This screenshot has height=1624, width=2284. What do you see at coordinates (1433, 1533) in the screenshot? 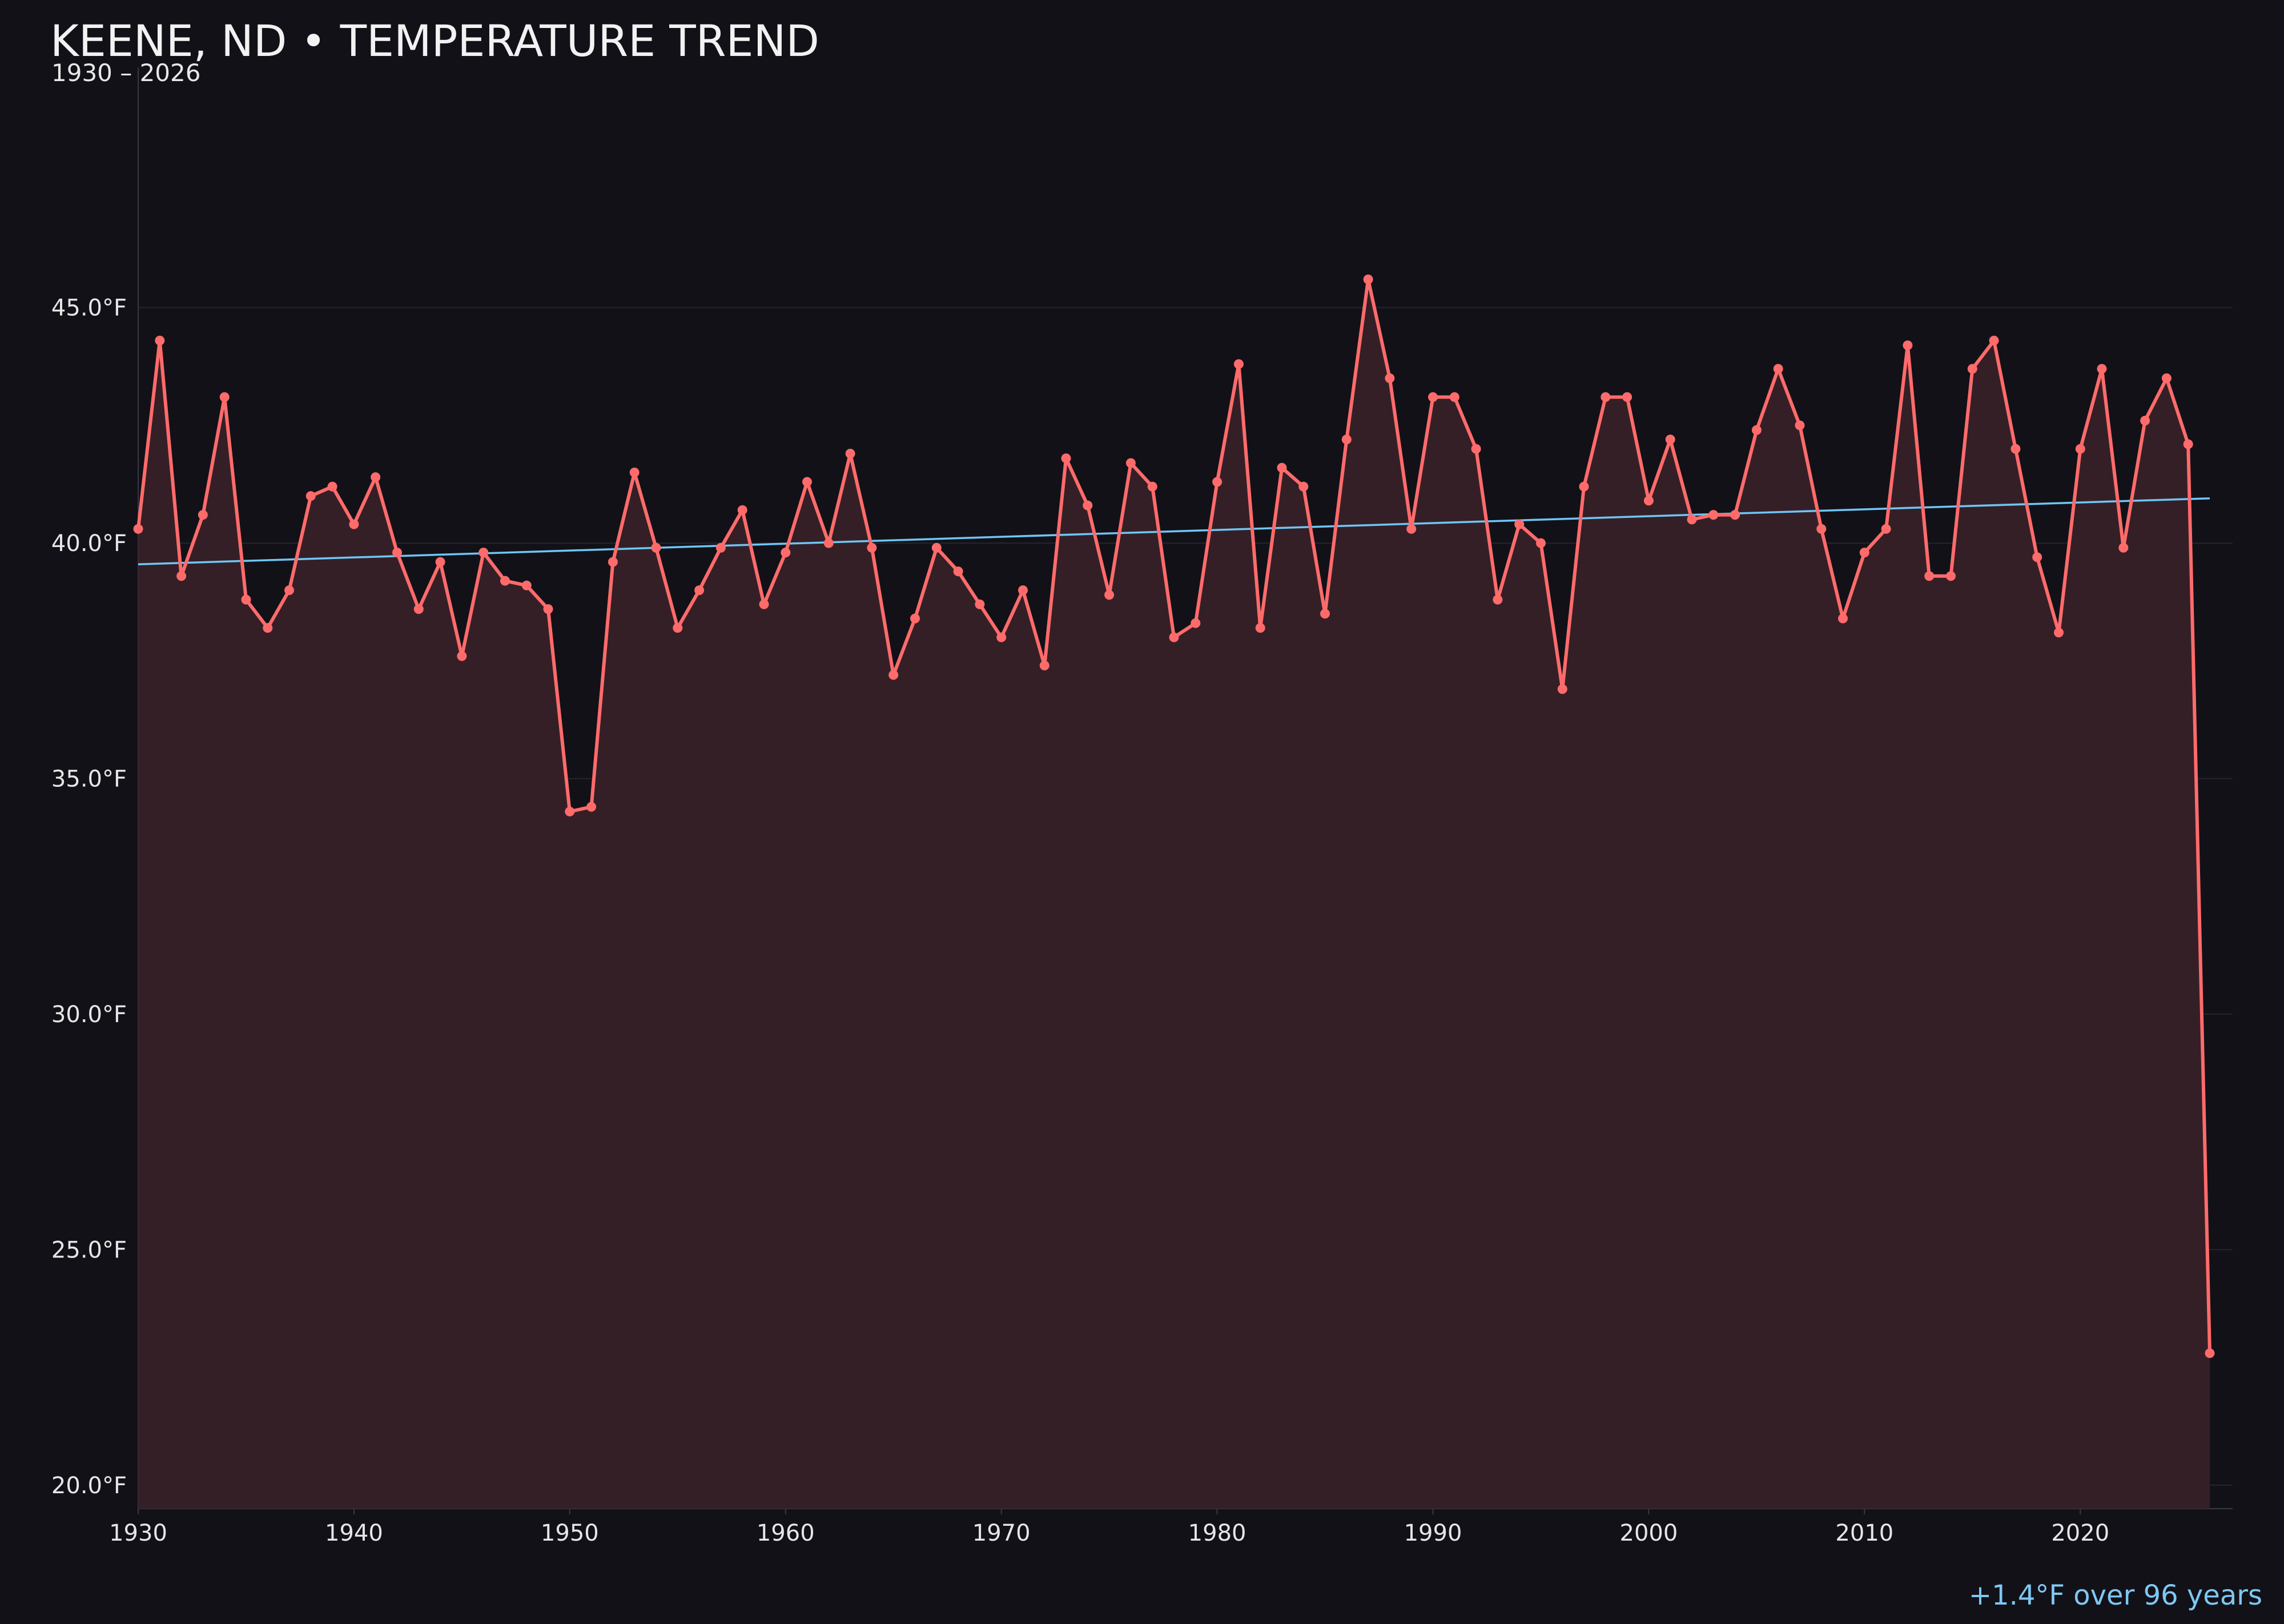
I see `x-tick-label: 1990` at bounding box center [1433, 1533].